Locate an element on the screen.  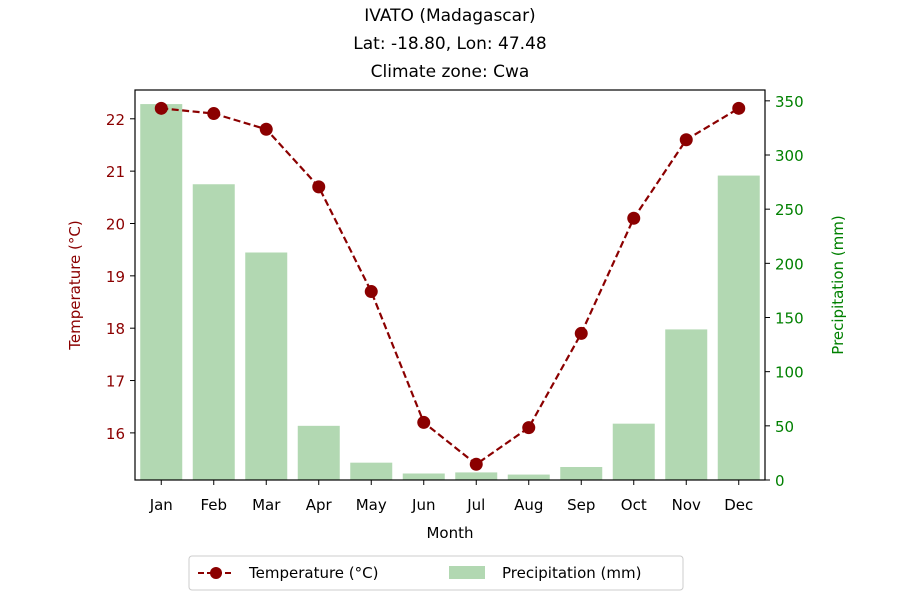
x-tick-label: Feb is located at coordinates (213, 505).